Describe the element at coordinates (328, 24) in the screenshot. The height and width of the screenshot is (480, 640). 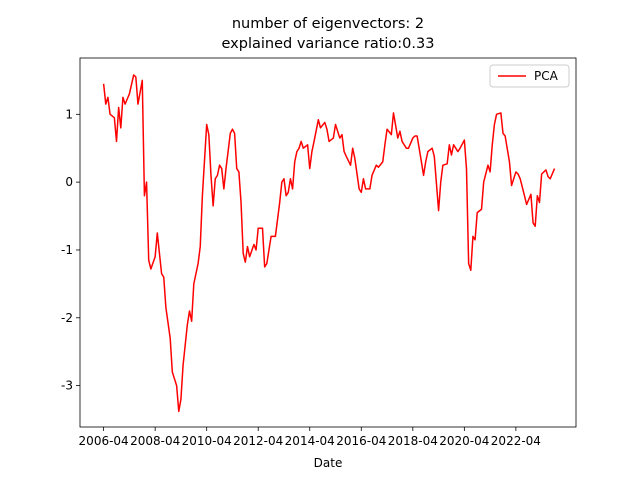
I see `chart-title: number of eigenvectors: 2` at that location.